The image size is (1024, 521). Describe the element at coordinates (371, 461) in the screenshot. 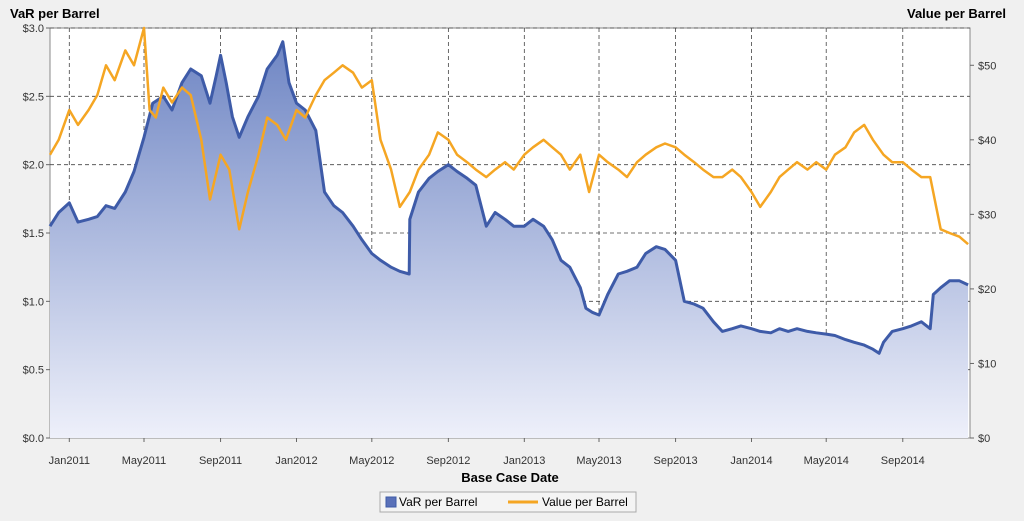

I see `x-tick-label: May2012` at that location.